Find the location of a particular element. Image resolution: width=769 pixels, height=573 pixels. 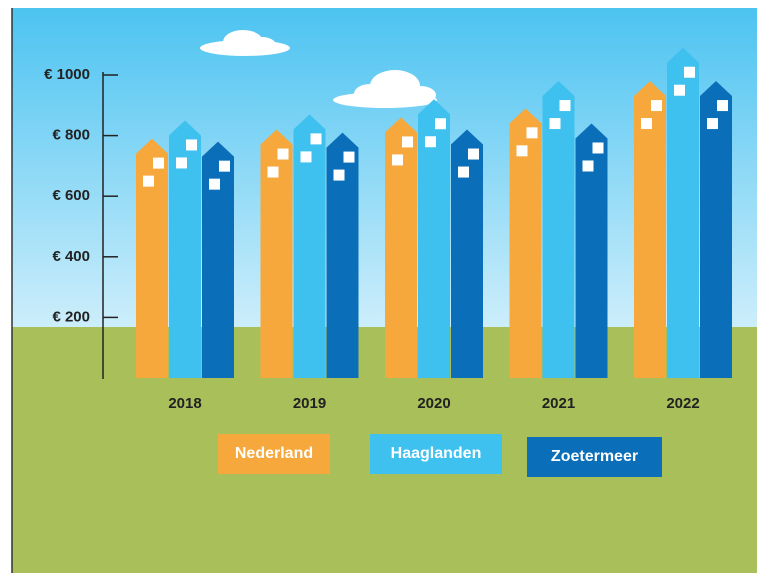

x-tick-label: 2022 is located at coordinates (682, 403).